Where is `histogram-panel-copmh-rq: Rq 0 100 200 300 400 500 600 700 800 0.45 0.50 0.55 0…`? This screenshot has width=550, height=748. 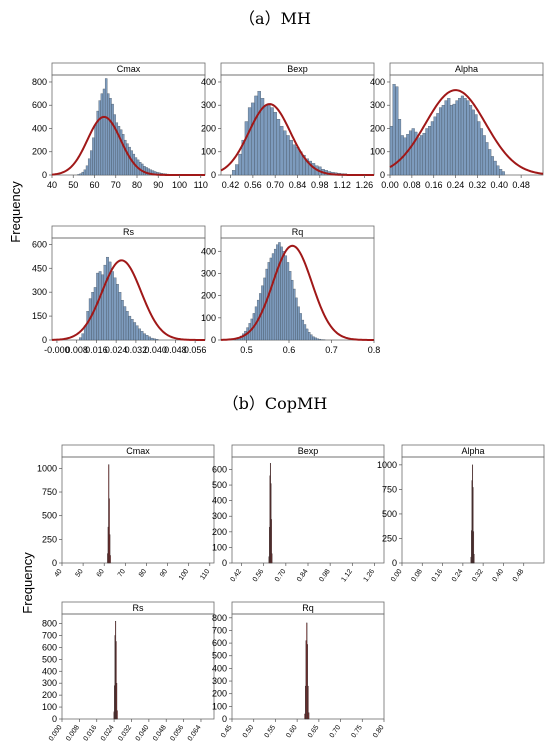 histogram-panel-copmh-rq: Rq 0 100 200 300 400 500 600 700 800 0.45 0.50 0.55 0… is located at coordinates (299, 670).